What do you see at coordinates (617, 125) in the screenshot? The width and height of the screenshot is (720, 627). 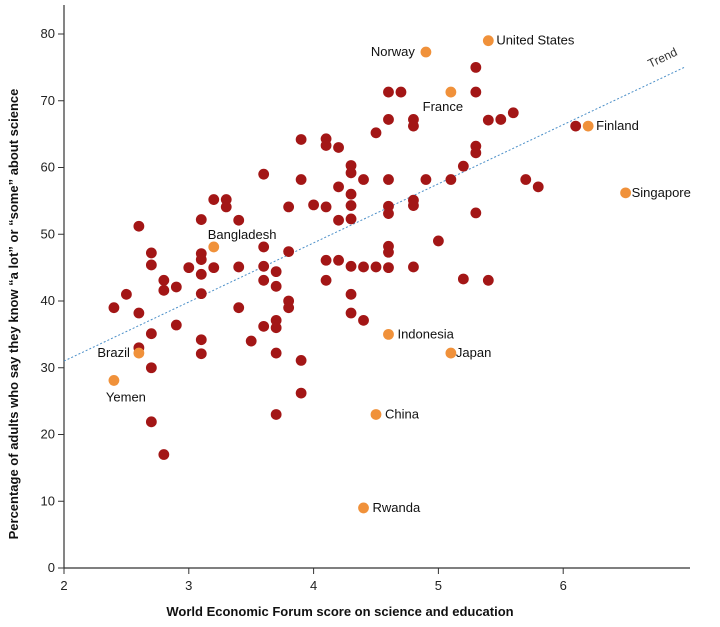 I see `point-label: Finland` at bounding box center [617, 125].